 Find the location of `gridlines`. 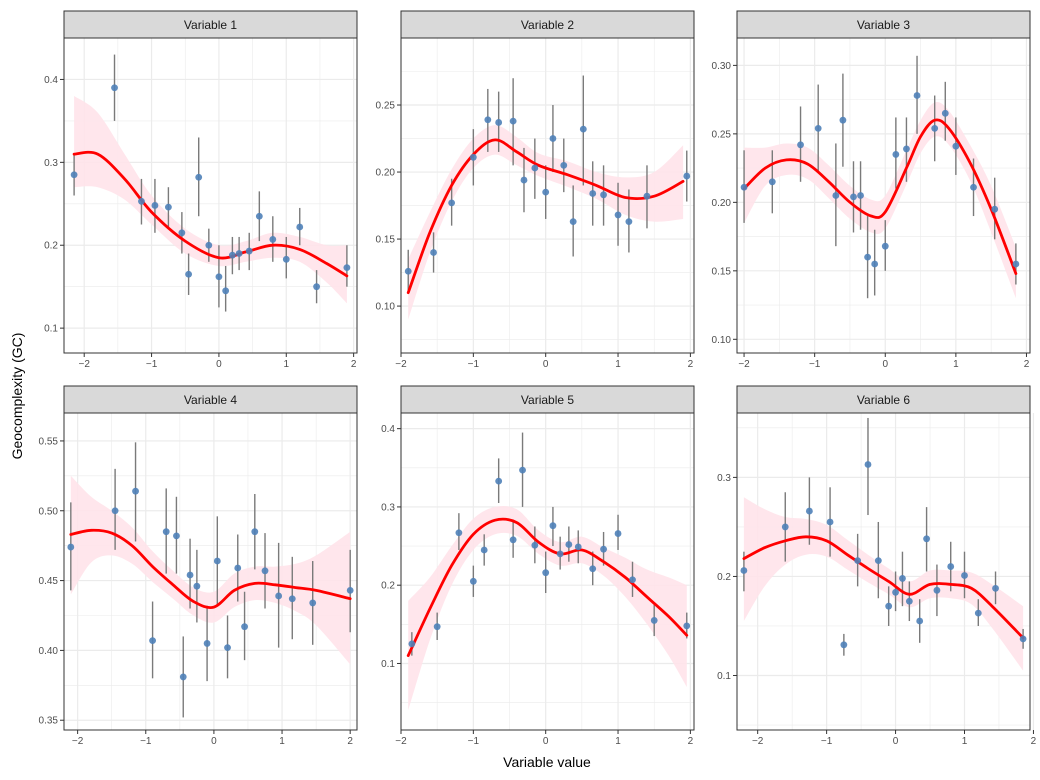

gridlines is located at coordinates (547, 571).